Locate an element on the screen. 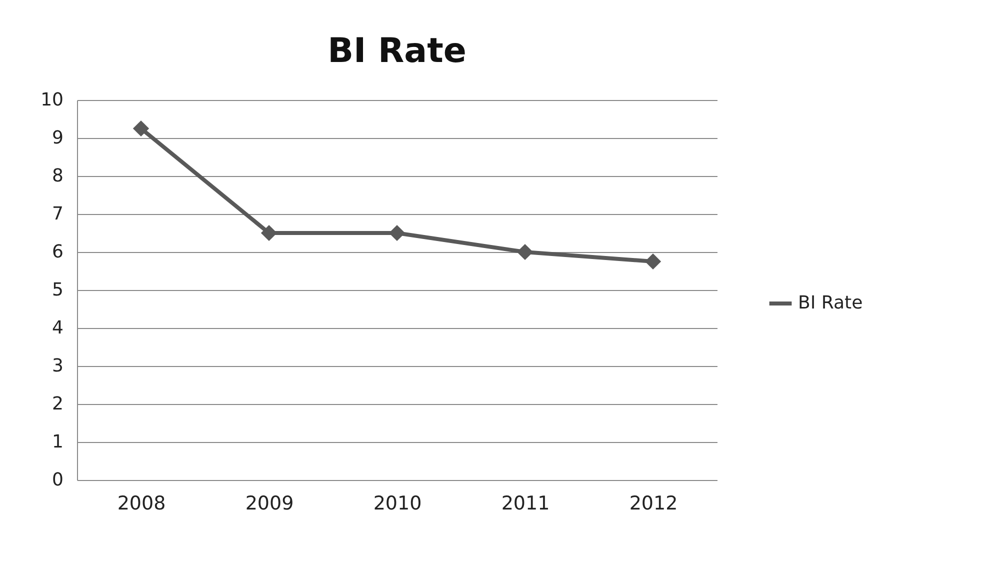 Image resolution: width=990 pixels, height=581 pixels. legend-label: BI Rate is located at coordinates (830, 303).